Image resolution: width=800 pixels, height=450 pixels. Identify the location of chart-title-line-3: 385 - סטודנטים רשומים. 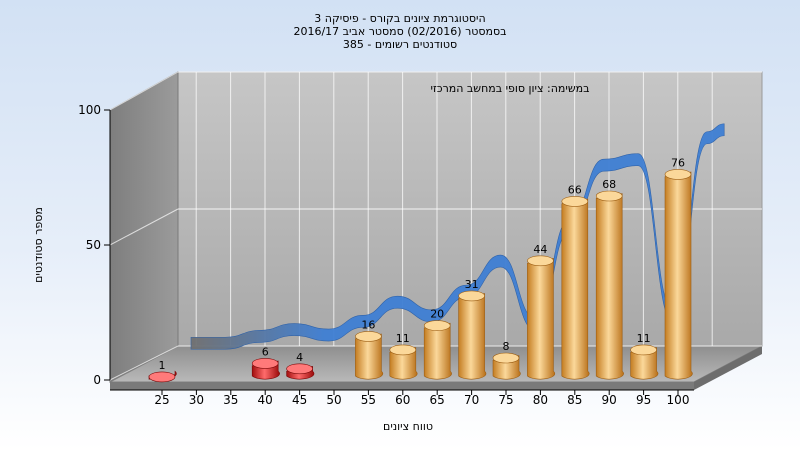
(400, 44).